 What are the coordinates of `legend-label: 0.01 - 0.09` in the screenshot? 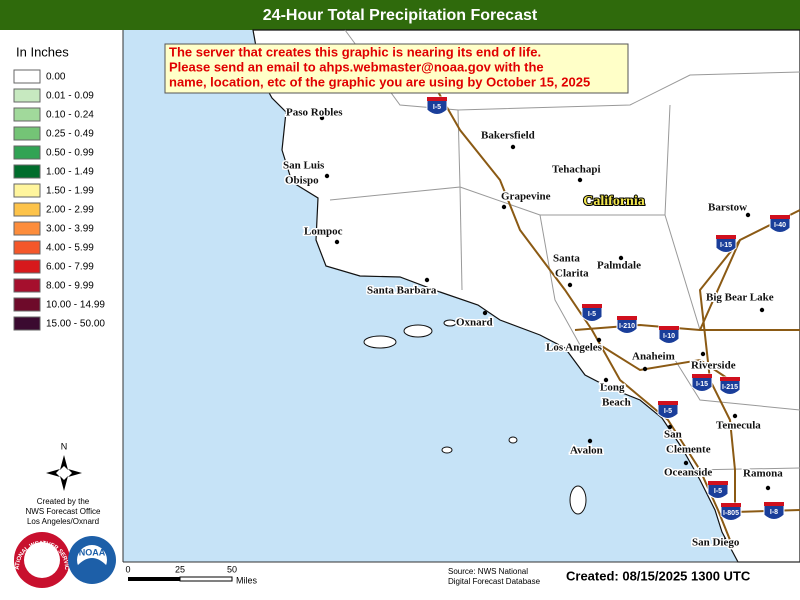 It's located at (70, 96).